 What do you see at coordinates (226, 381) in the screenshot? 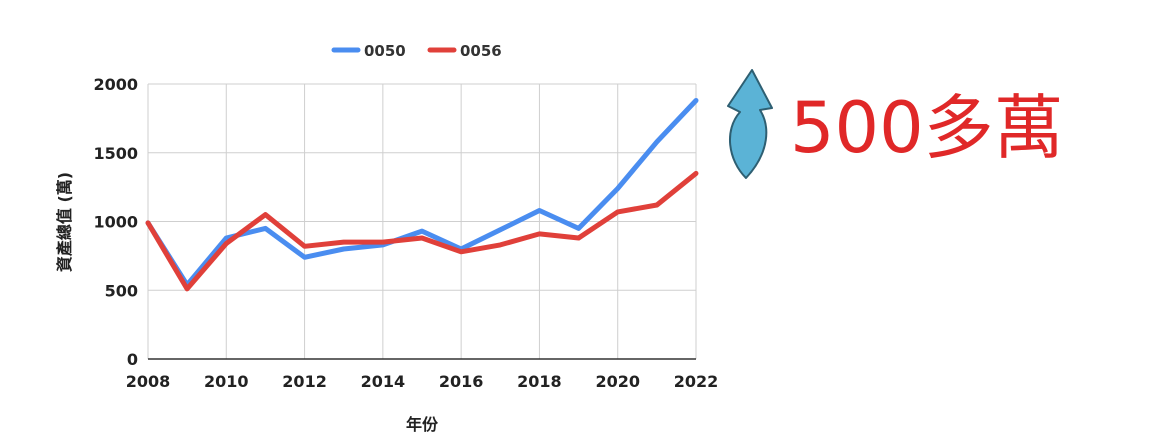
I see `x-tick-label: 2010` at bounding box center [226, 381].